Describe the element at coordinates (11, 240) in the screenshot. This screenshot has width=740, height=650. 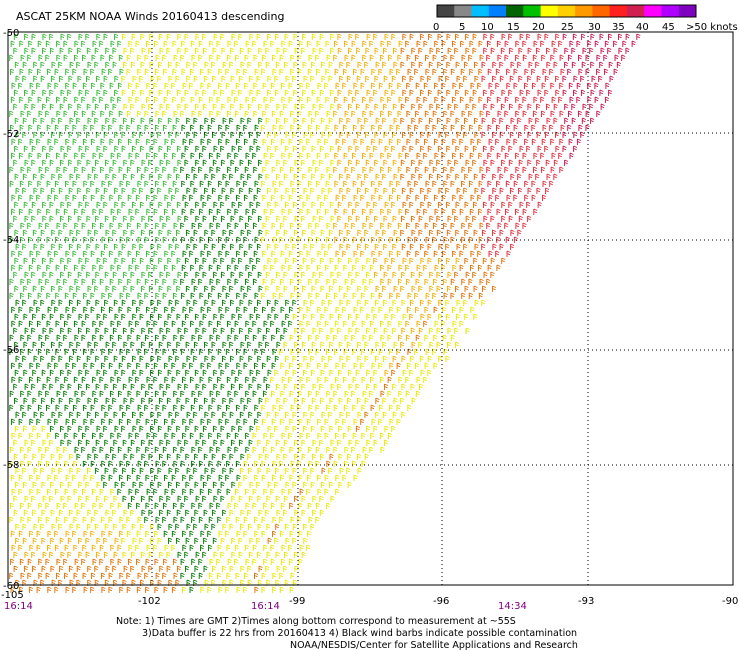
I see `lat-label-54: -54` at that location.